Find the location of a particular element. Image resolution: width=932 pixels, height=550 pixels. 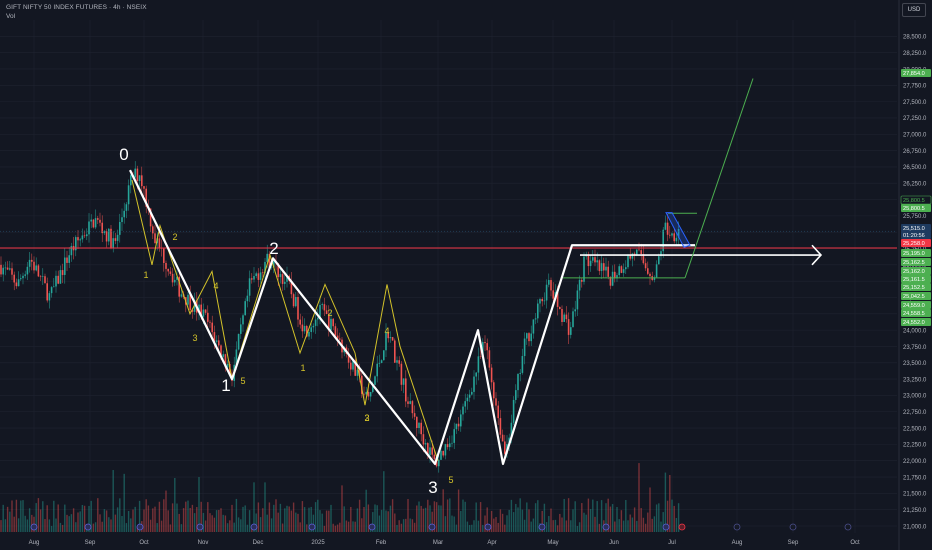

wave-label-yellow: 1 is located at coordinates (302, 368).